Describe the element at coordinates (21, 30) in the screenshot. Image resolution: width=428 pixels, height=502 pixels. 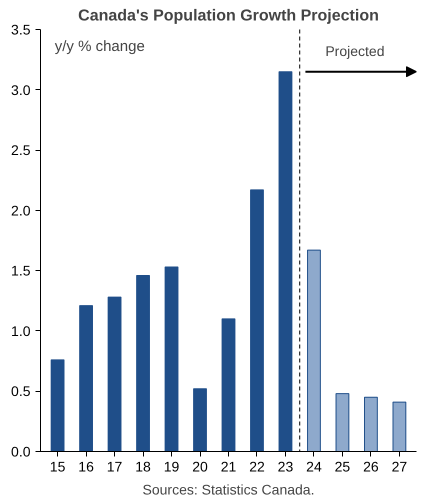
I see `y-tick-label: 3.5` at that location.